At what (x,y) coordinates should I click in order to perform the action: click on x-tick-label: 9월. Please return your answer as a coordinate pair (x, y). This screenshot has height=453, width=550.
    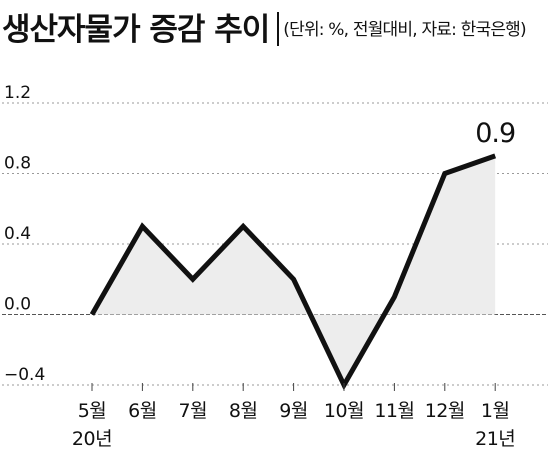
    Looking at the image, I should click on (293, 411).